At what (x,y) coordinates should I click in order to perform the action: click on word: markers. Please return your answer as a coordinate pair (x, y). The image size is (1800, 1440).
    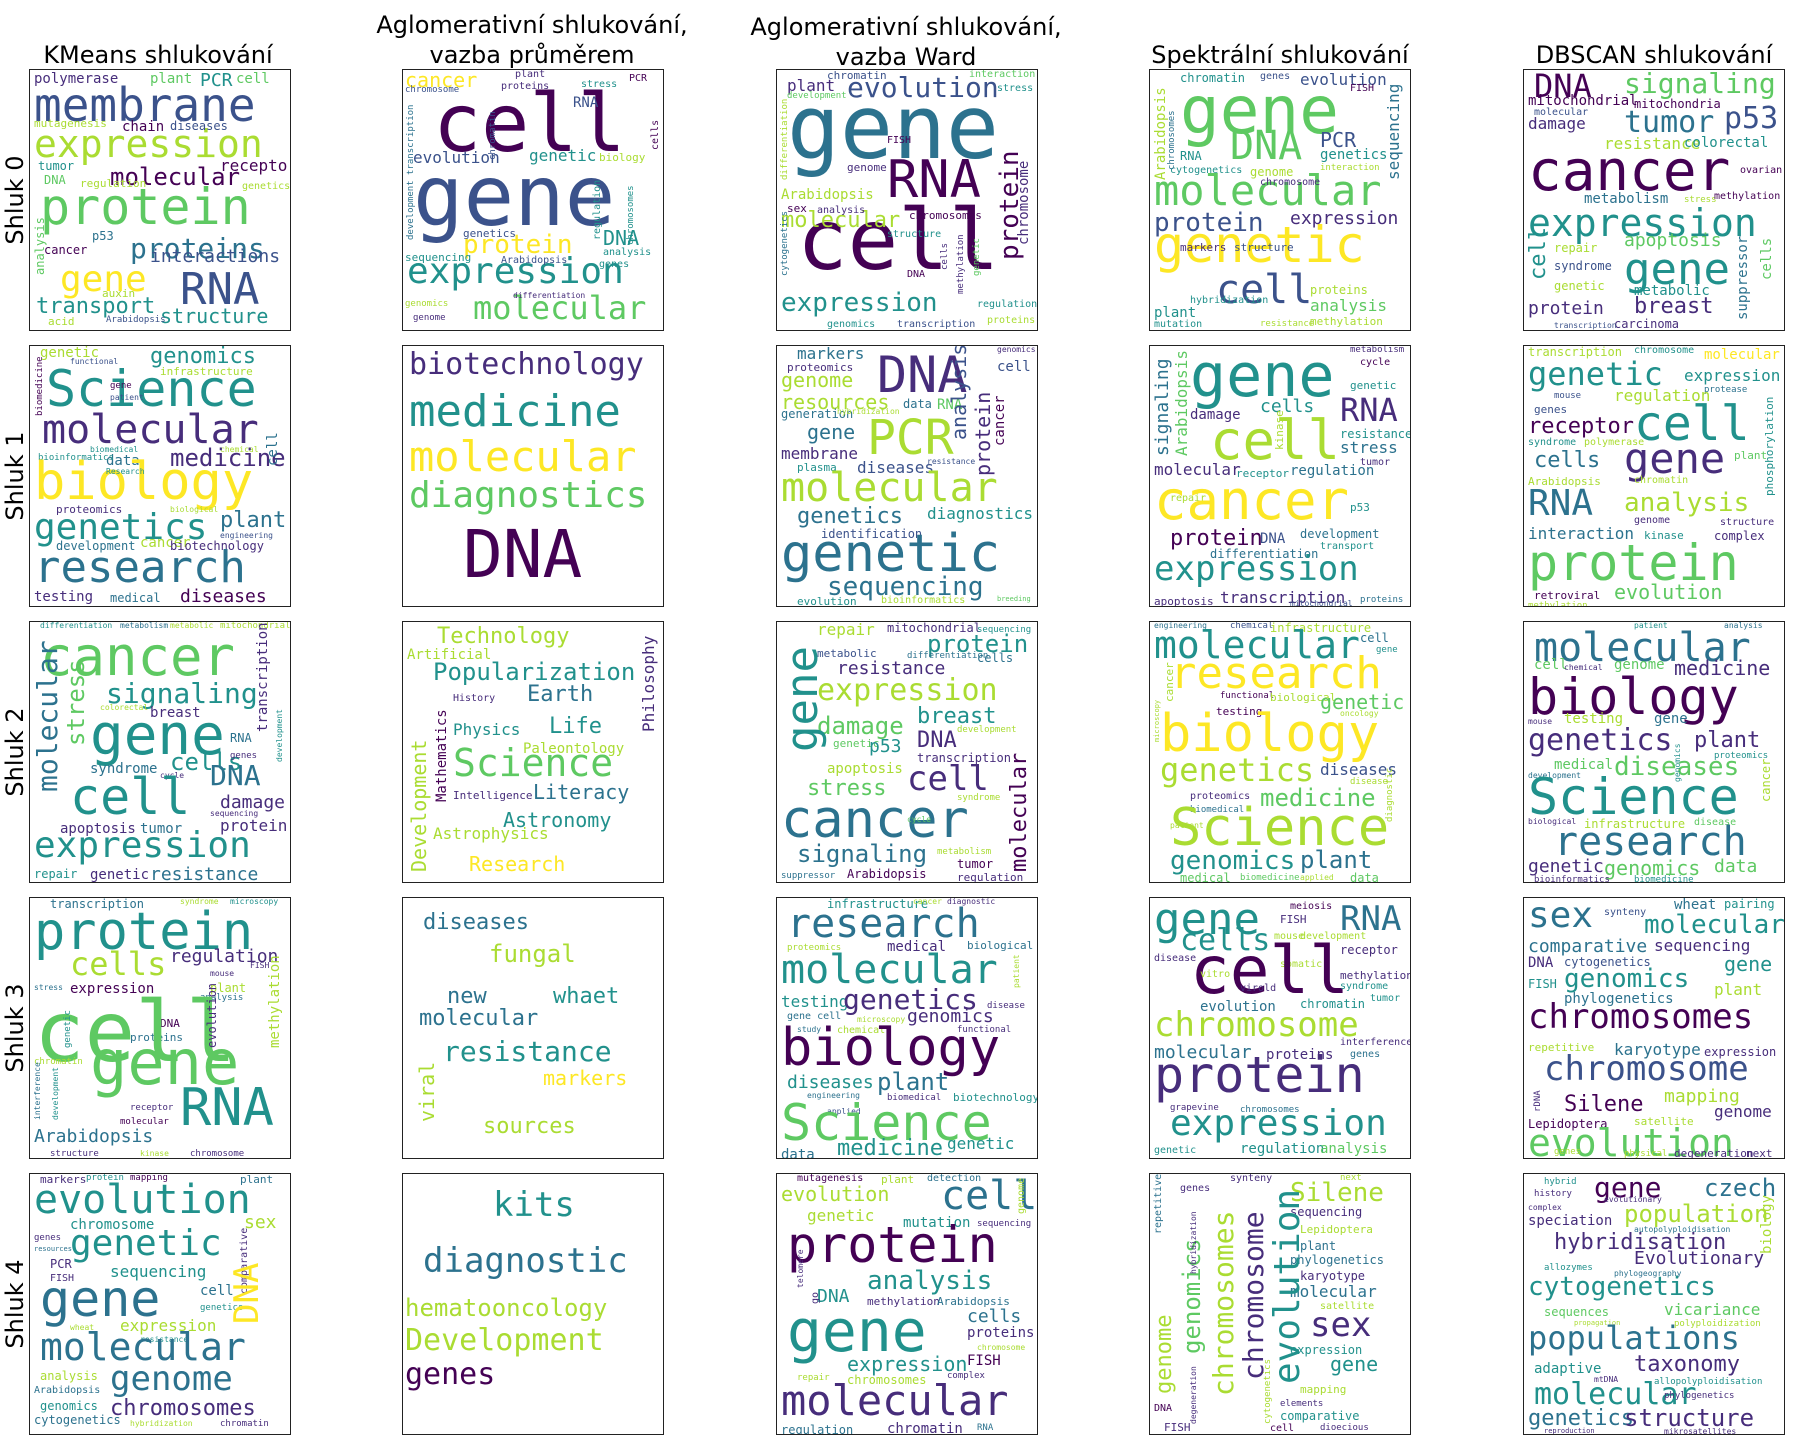
    Looking at the image, I should click on (63, 1179).